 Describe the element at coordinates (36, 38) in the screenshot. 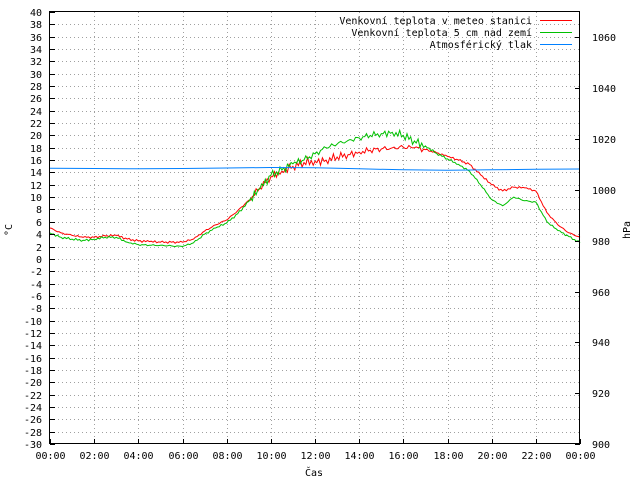

I see `y-tick-label: 36` at that location.